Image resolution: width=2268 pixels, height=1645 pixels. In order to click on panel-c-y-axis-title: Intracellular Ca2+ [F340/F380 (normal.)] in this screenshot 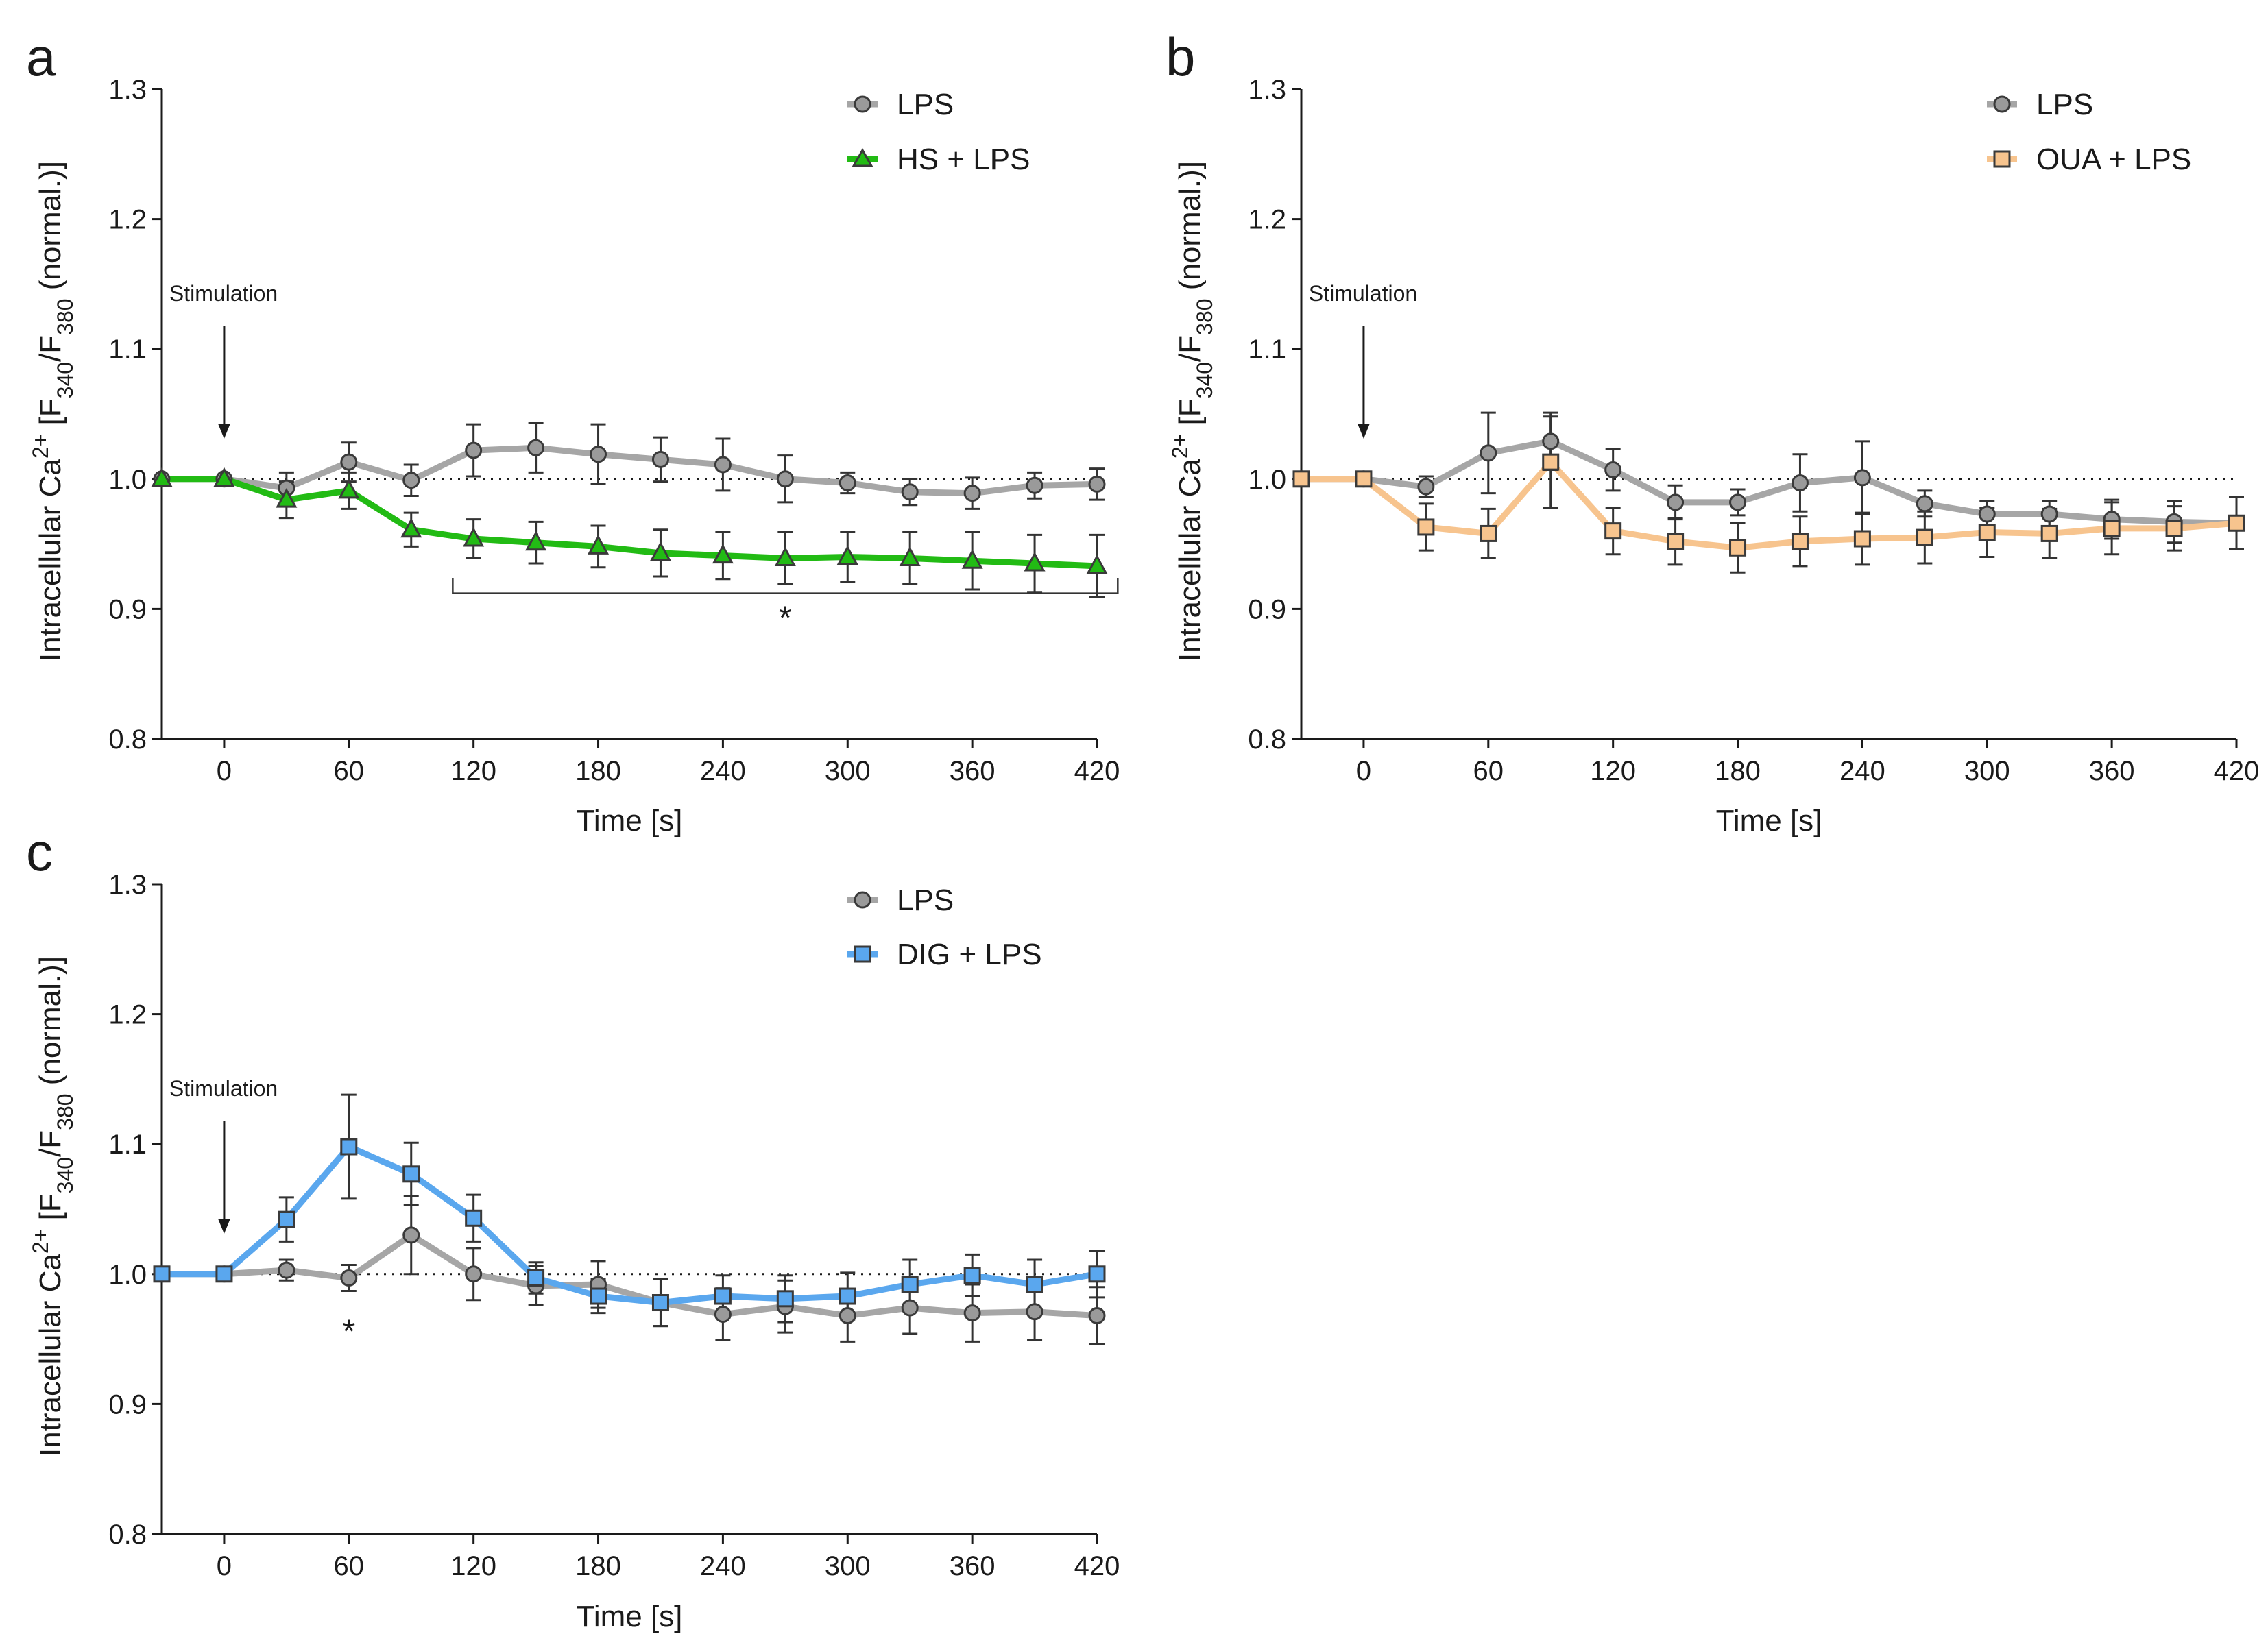, I will do `click(53, 1206)`.